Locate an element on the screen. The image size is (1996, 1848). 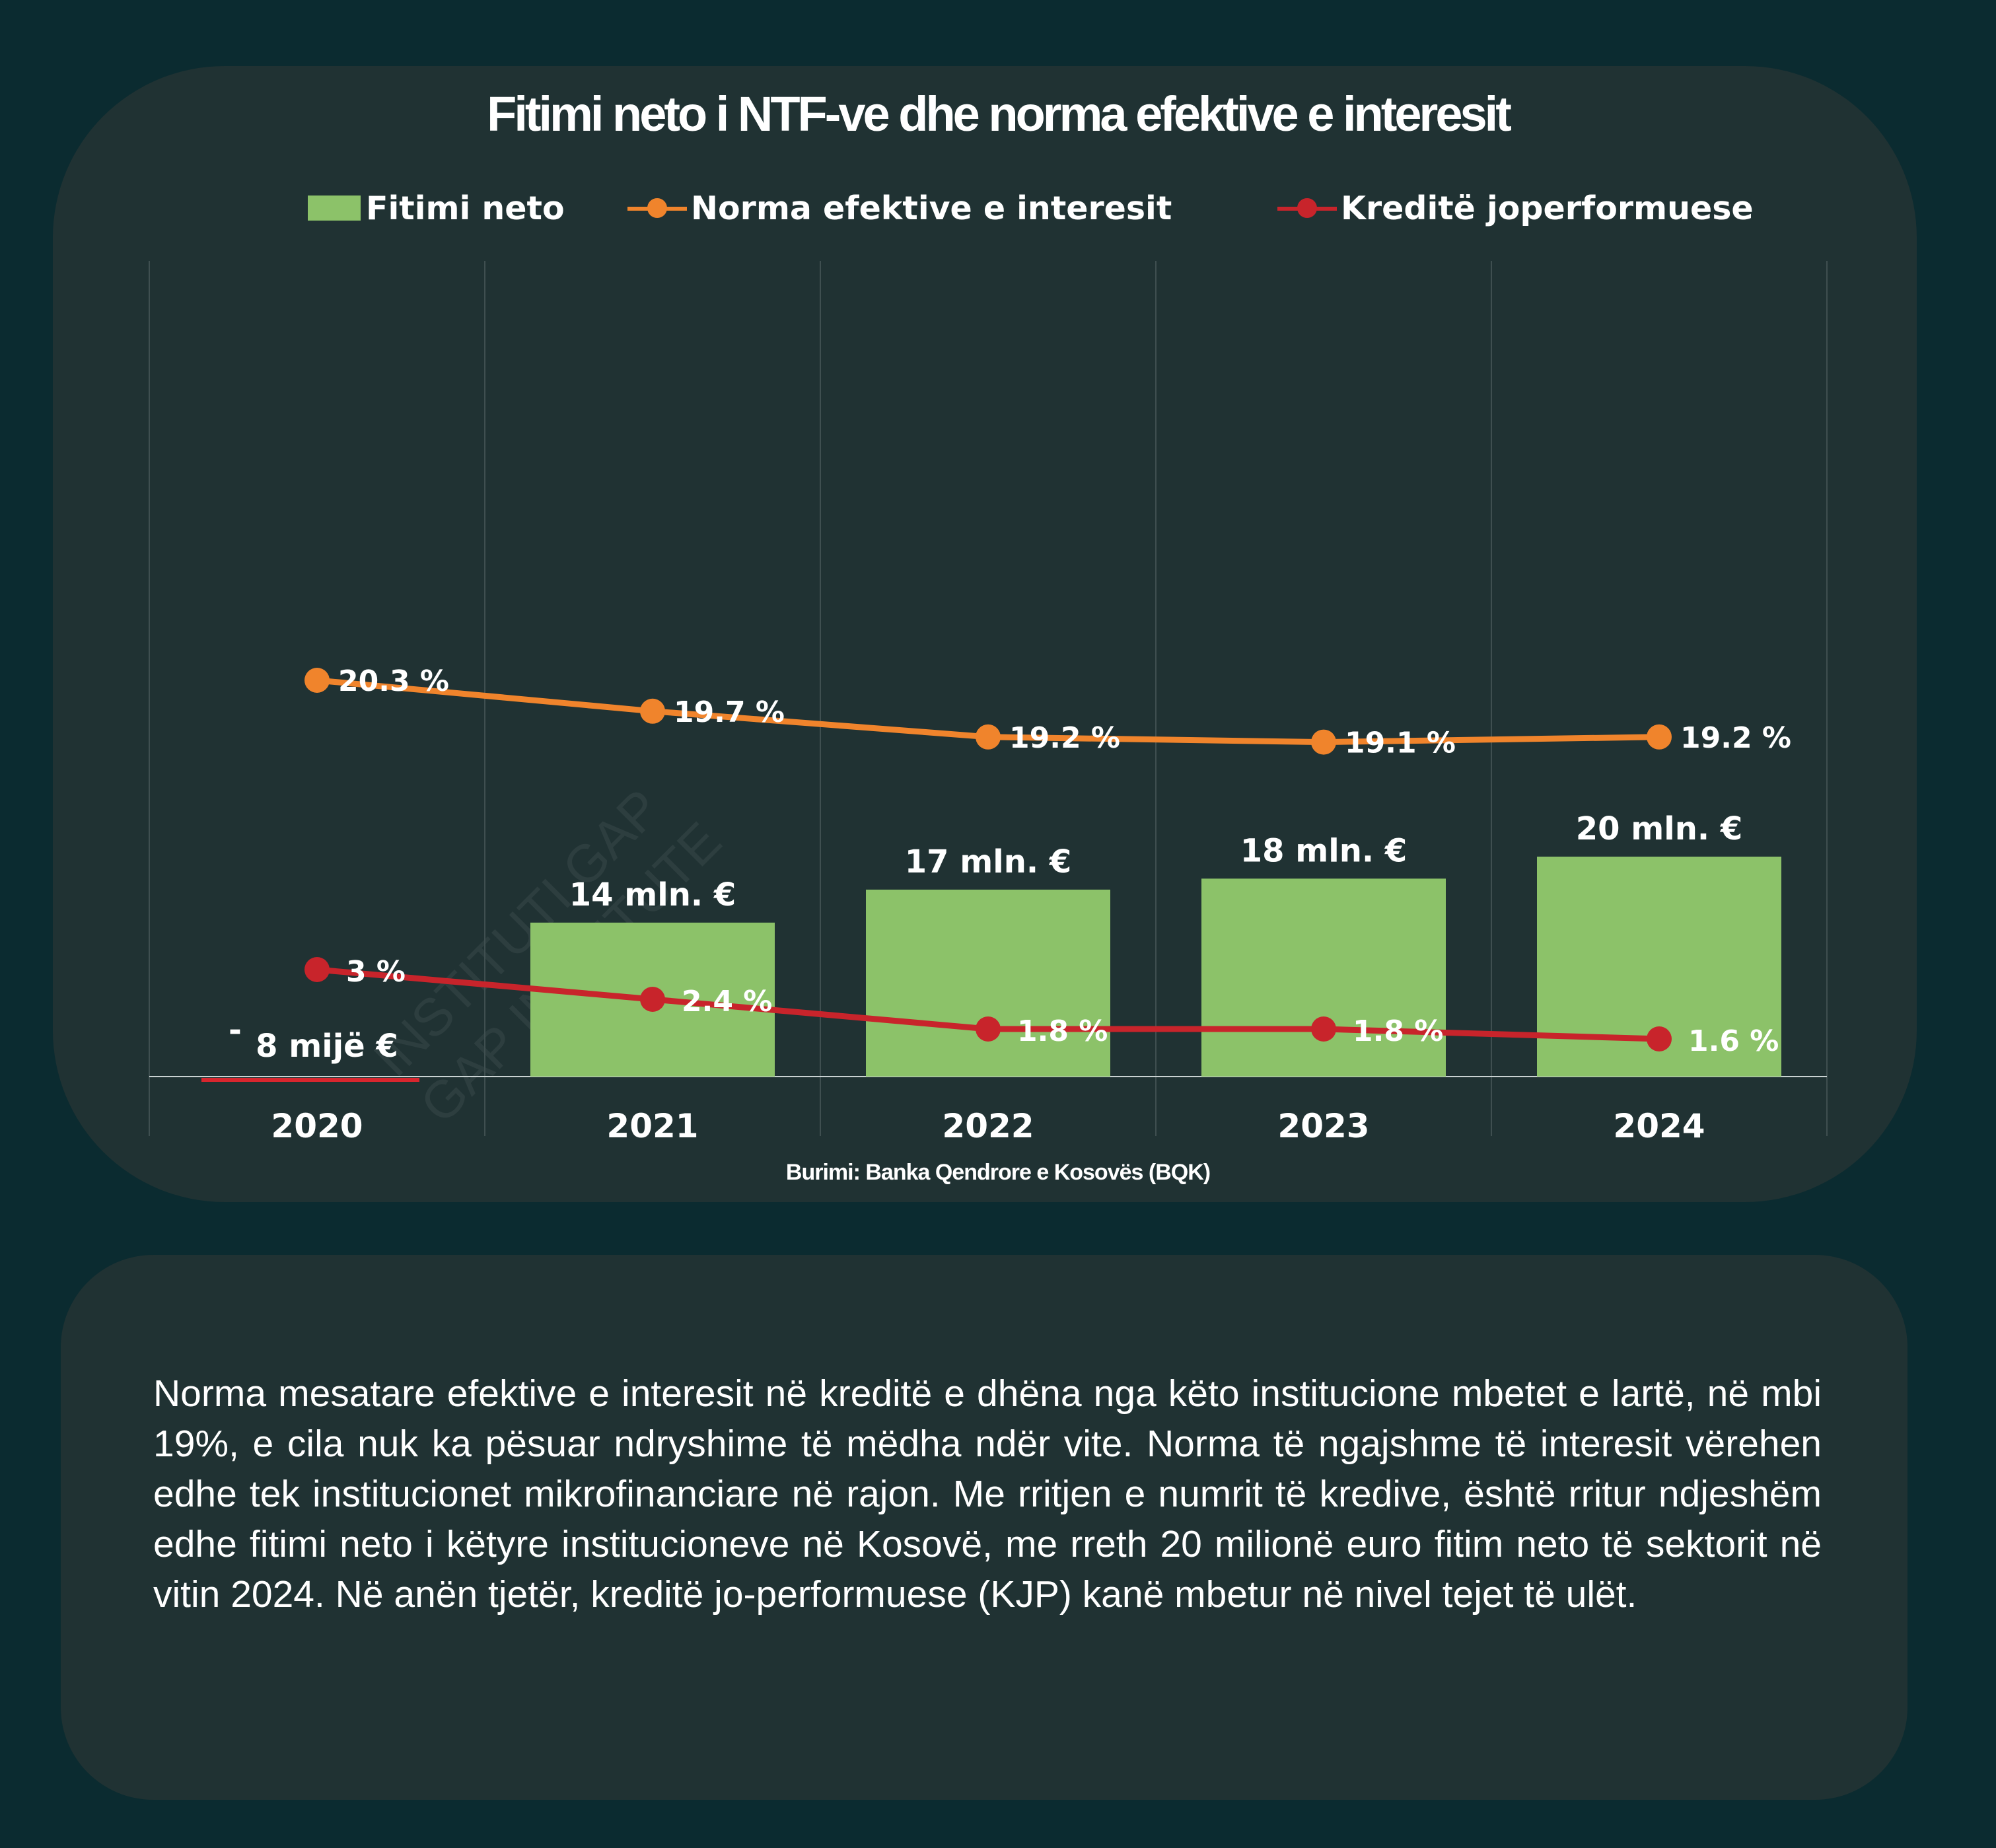
interest-rate-point-2020 is located at coordinates (317, 681).